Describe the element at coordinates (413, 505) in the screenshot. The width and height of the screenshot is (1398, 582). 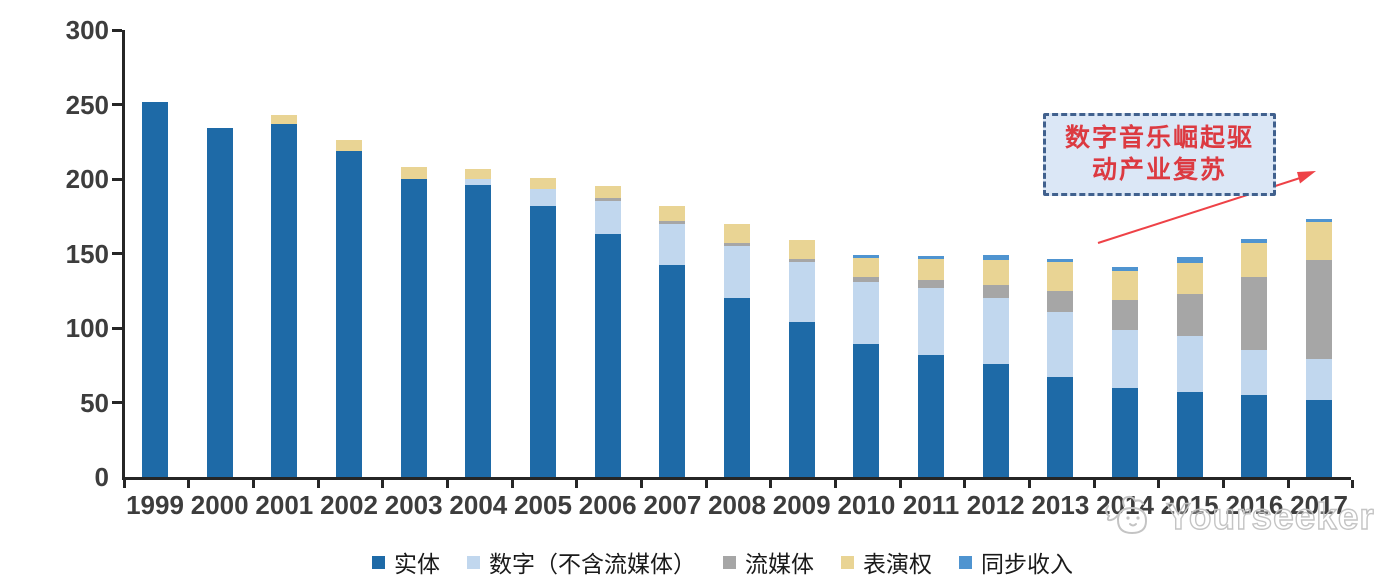
I see `x-axis-label-2003: 2003` at that location.